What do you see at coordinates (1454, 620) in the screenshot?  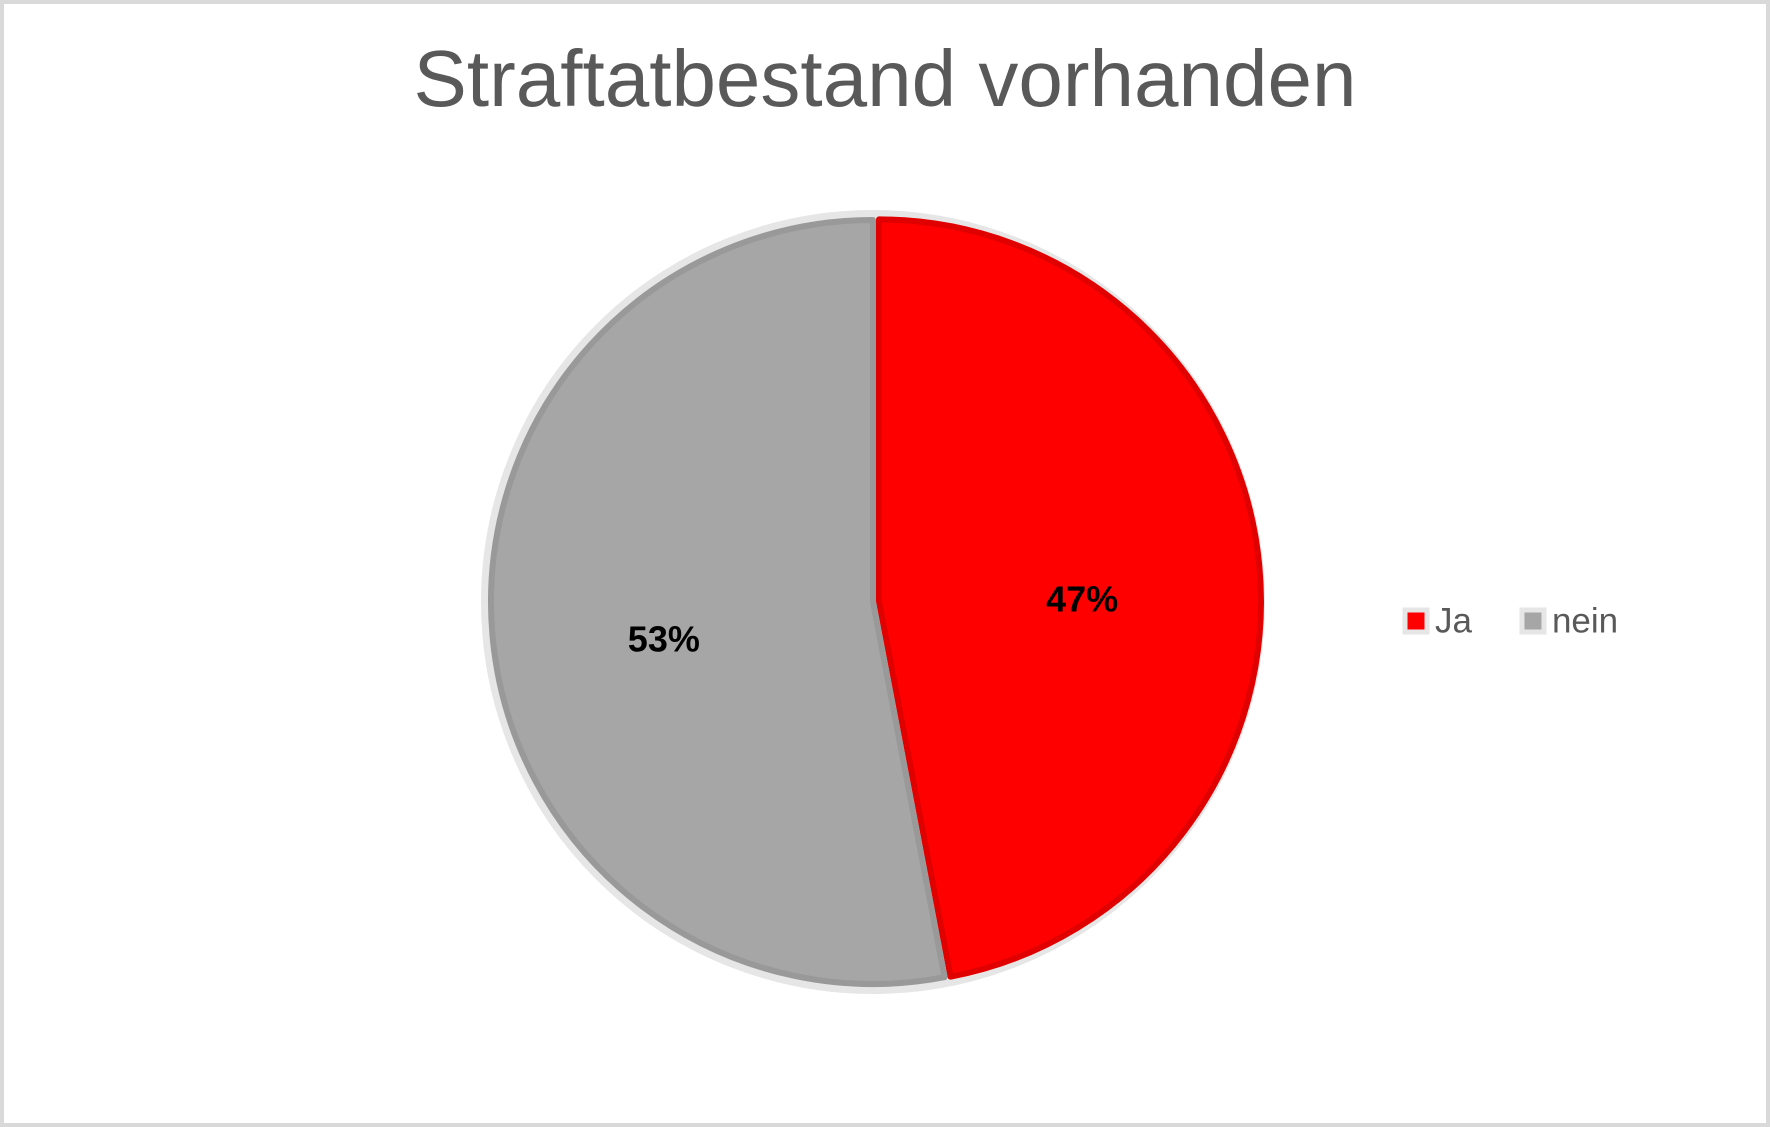 I see `legend-label: Ja` at bounding box center [1454, 620].